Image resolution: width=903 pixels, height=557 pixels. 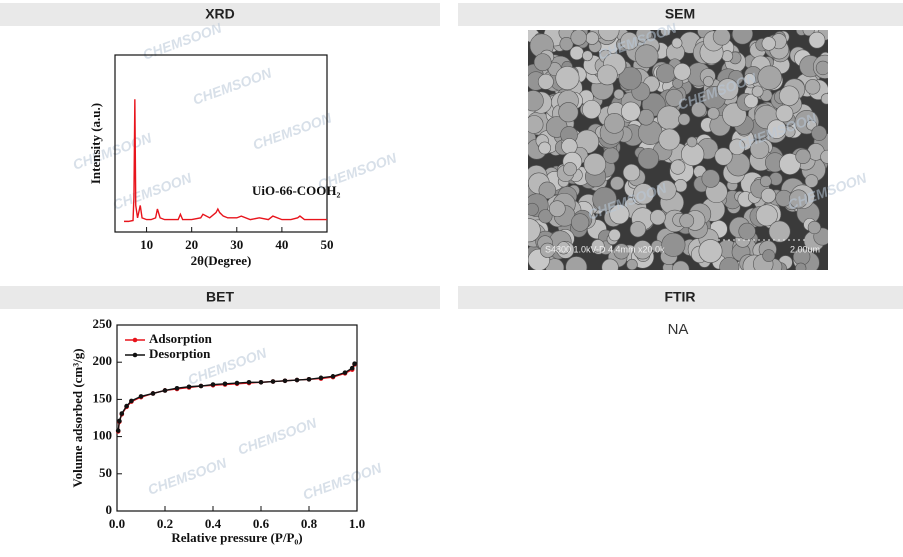 I want to click on y-tick-label: 0, so click(x=109, y=509).